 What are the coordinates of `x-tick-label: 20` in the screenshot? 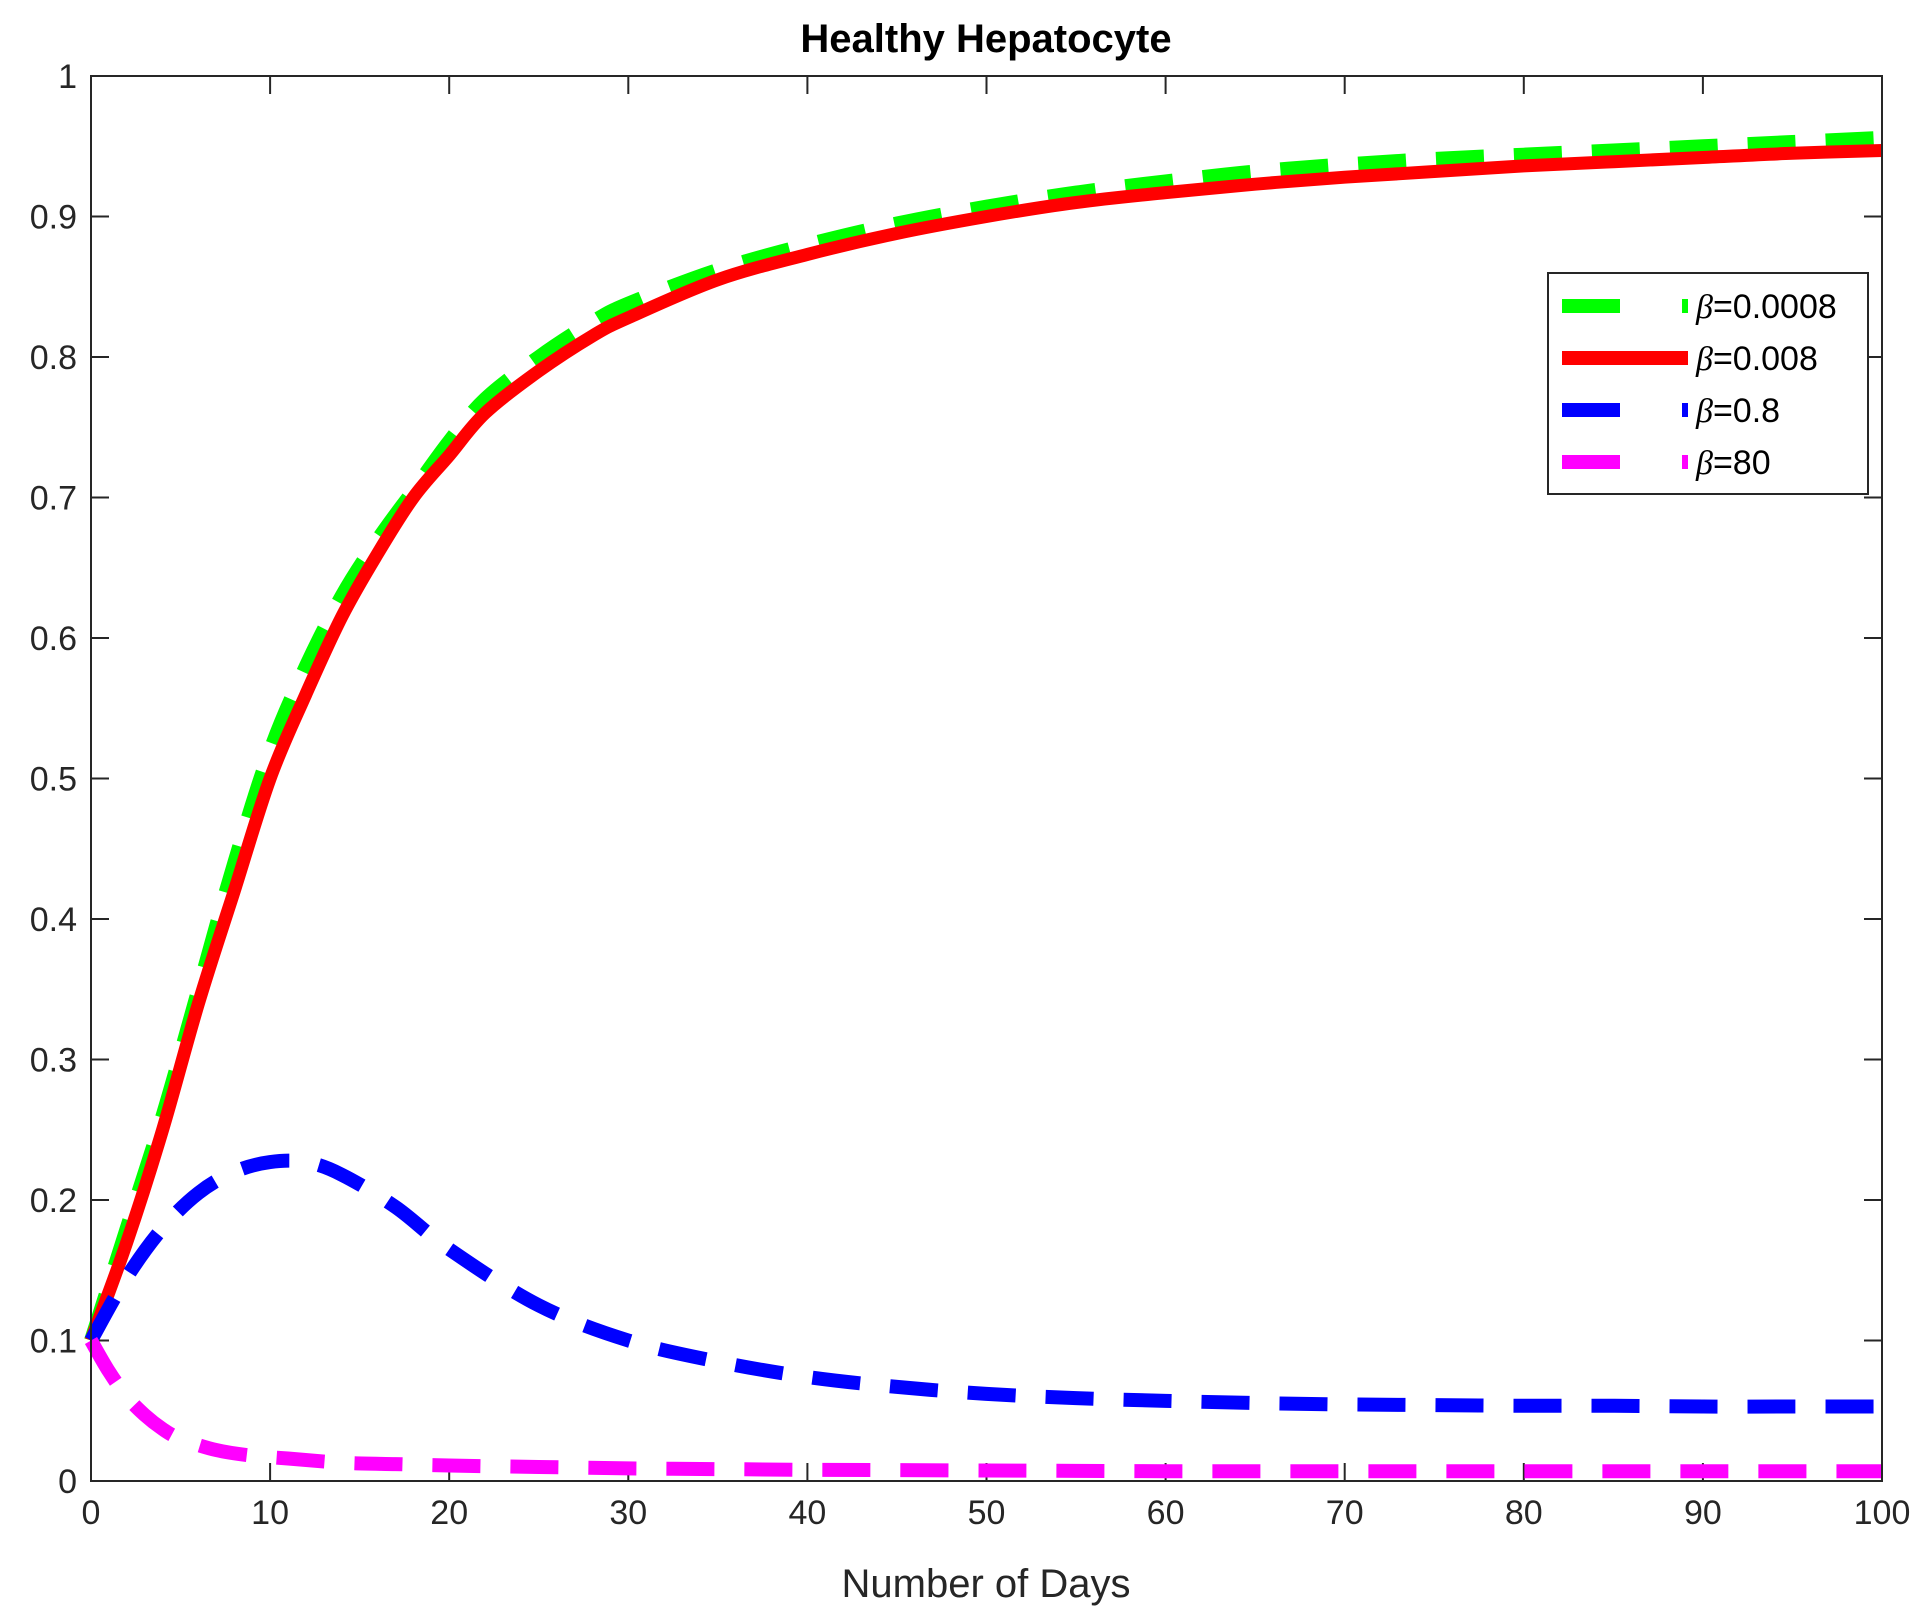 It's located at (449, 1513).